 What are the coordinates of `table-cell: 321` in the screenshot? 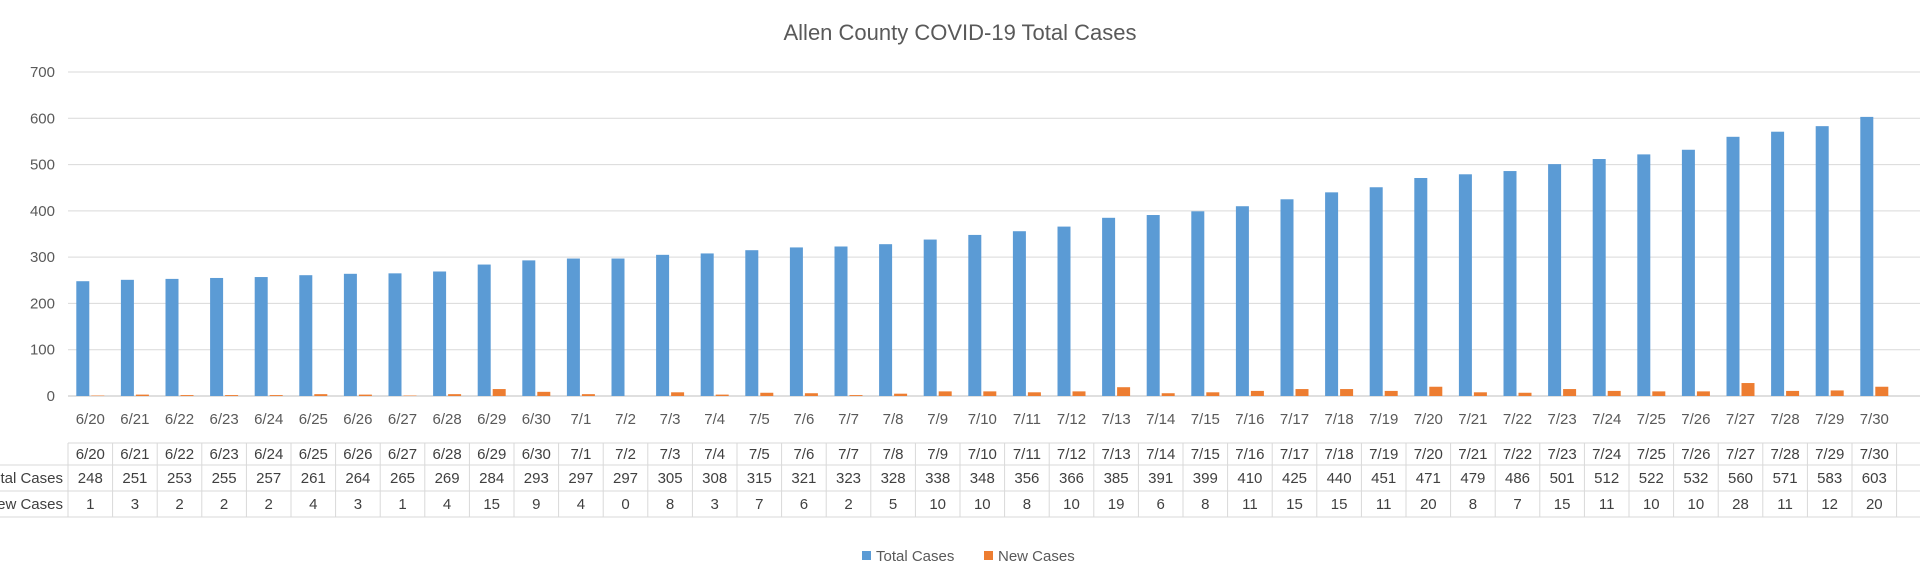 It's located at (803, 478).